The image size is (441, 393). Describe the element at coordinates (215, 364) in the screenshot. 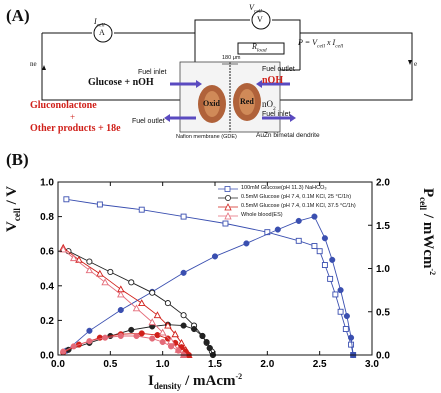

I see `x-tick-label: 1.5` at that location.